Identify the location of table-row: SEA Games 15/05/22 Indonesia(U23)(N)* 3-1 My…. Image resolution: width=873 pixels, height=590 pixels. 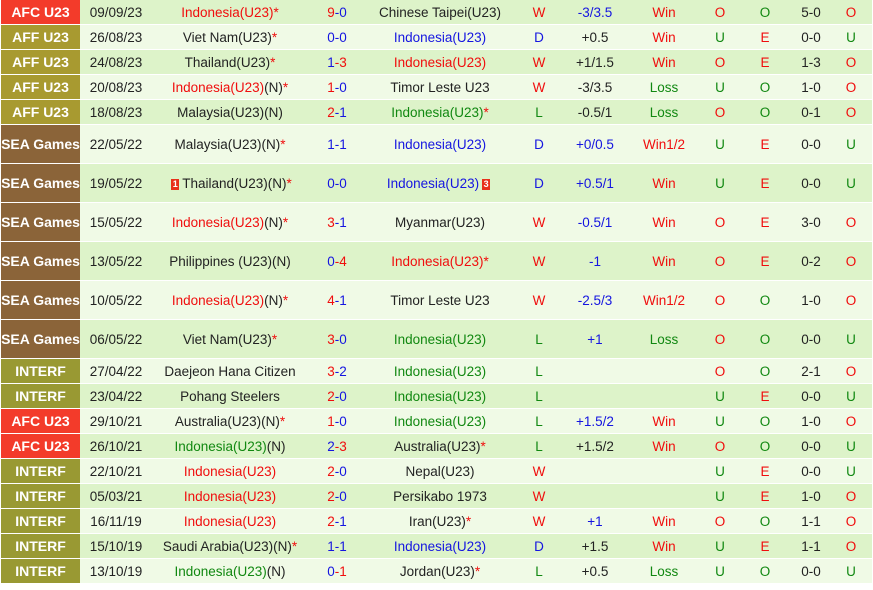
(436, 222).